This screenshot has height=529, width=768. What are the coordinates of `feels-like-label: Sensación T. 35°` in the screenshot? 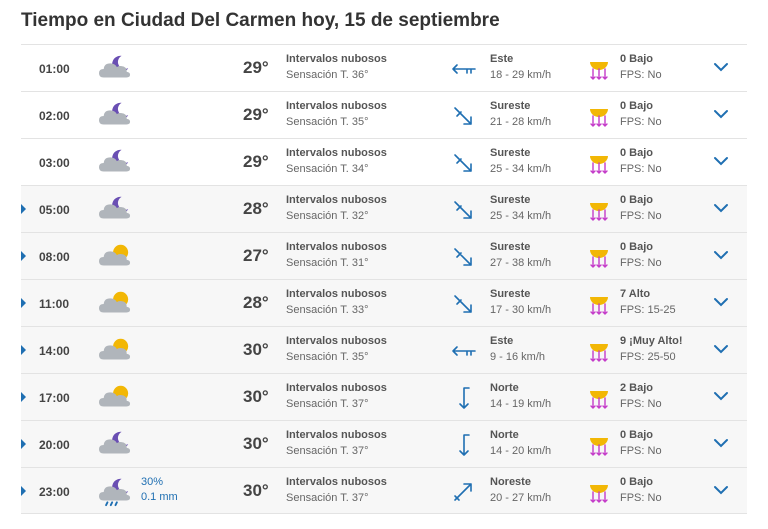 It's located at (327, 357).